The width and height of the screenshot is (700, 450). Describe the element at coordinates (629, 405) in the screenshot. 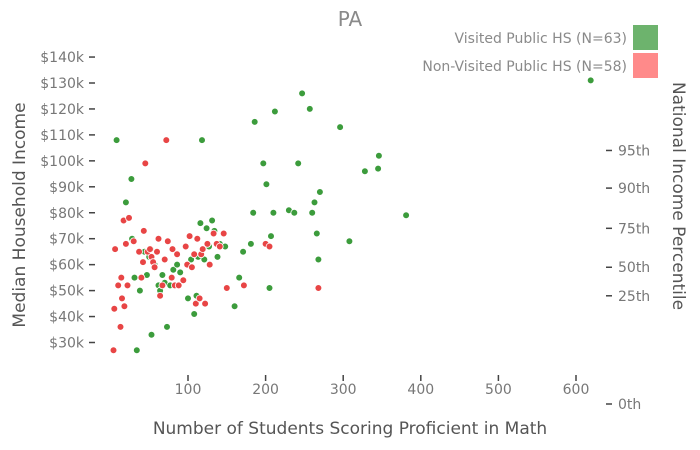

I see `y2-tick-label: 0th` at that location.